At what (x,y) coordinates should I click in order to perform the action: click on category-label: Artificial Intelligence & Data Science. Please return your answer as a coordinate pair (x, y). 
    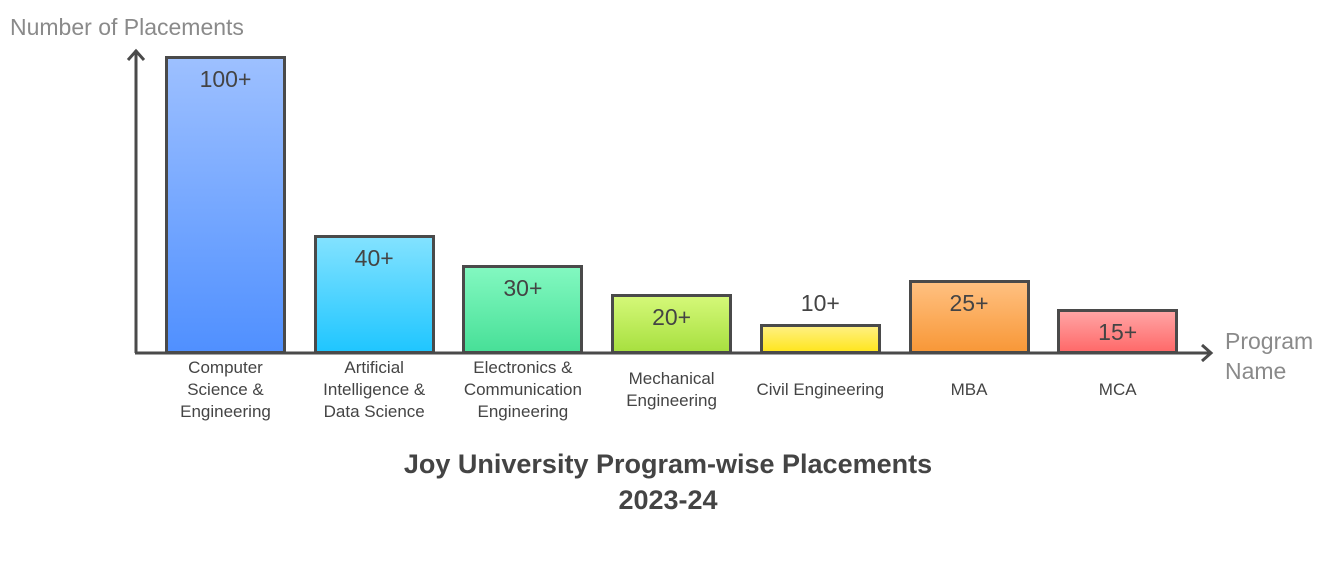
    Looking at the image, I should click on (374, 389).